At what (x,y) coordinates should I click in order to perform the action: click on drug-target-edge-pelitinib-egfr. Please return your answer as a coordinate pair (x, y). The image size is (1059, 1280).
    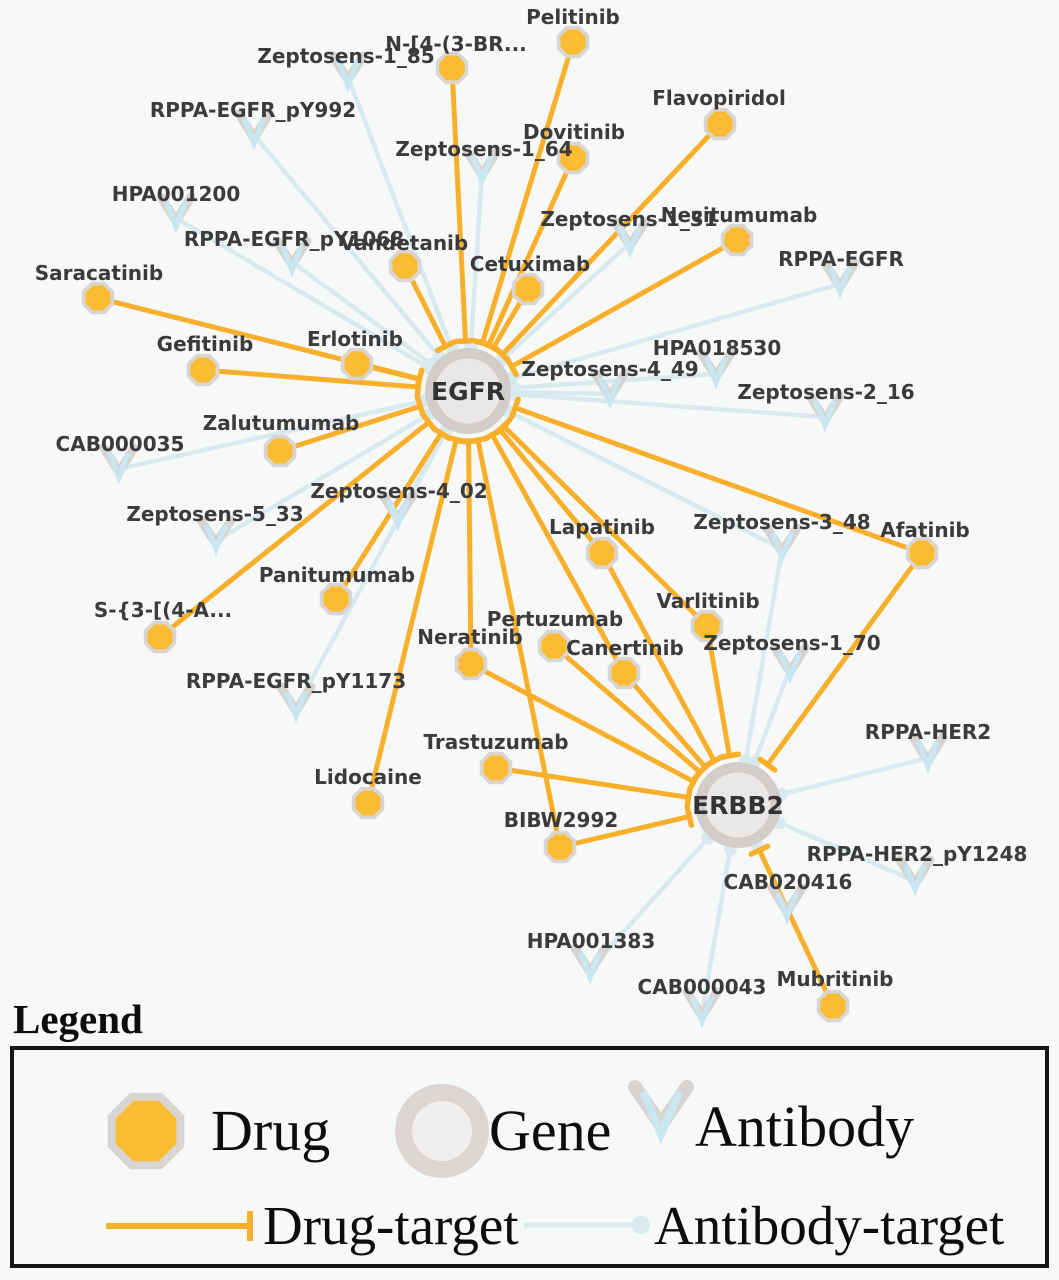
    Looking at the image, I should click on (528, 192).